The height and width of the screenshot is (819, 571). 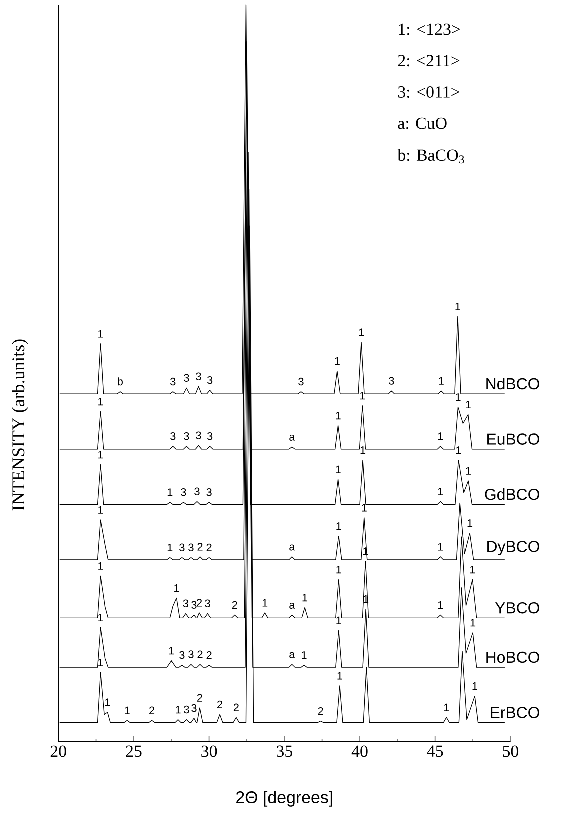 What do you see at coordinates (513, 384) in the screenshot?
I see `series-label: NdBCO` at bounding box center [513, 384].